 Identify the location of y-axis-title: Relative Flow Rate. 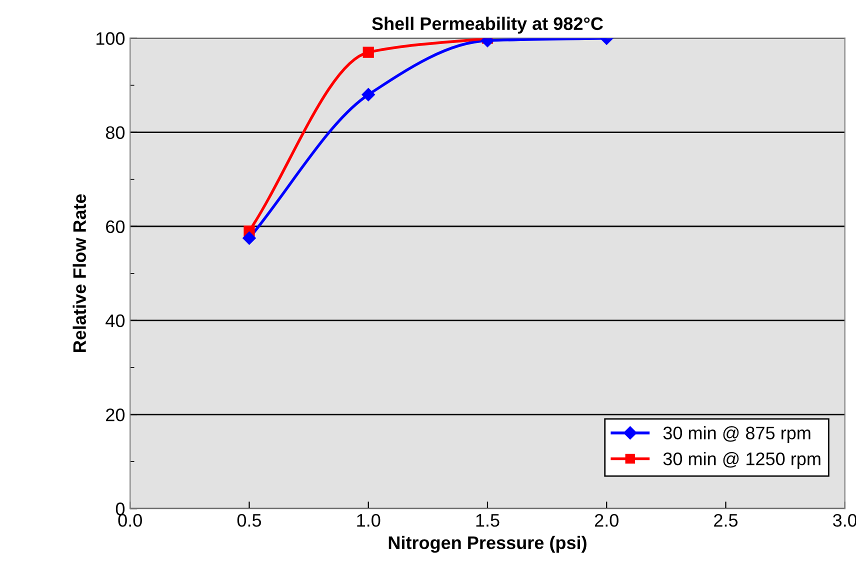
(79, 273).